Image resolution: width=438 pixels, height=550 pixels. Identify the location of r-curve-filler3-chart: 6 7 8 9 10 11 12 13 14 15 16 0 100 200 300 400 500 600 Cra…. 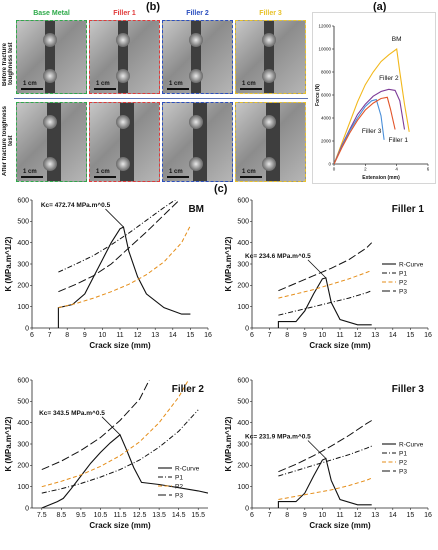
(328, 453).